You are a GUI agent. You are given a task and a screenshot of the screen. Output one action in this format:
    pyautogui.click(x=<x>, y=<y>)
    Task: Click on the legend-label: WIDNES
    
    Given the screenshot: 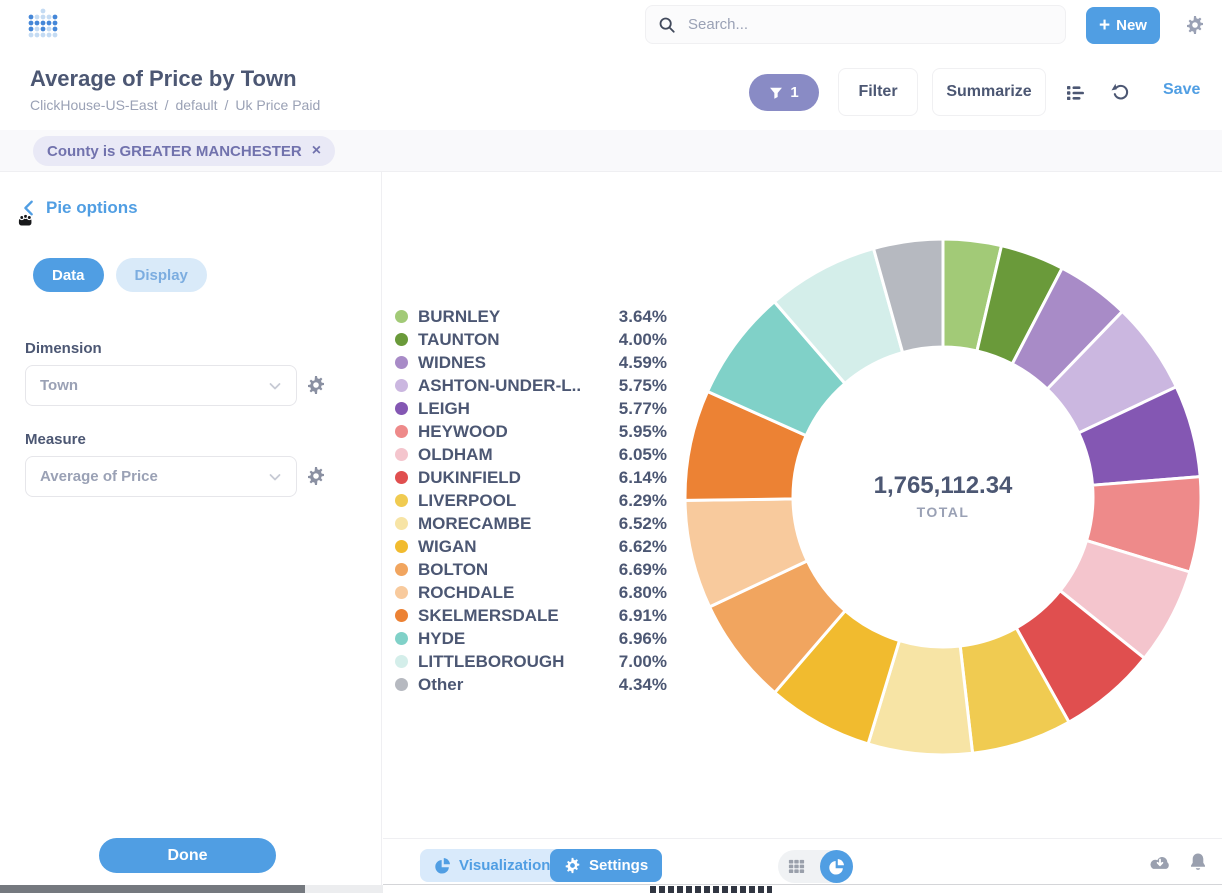 What is the action you would take?
    pyautogui.click(x=452, y=362)
    